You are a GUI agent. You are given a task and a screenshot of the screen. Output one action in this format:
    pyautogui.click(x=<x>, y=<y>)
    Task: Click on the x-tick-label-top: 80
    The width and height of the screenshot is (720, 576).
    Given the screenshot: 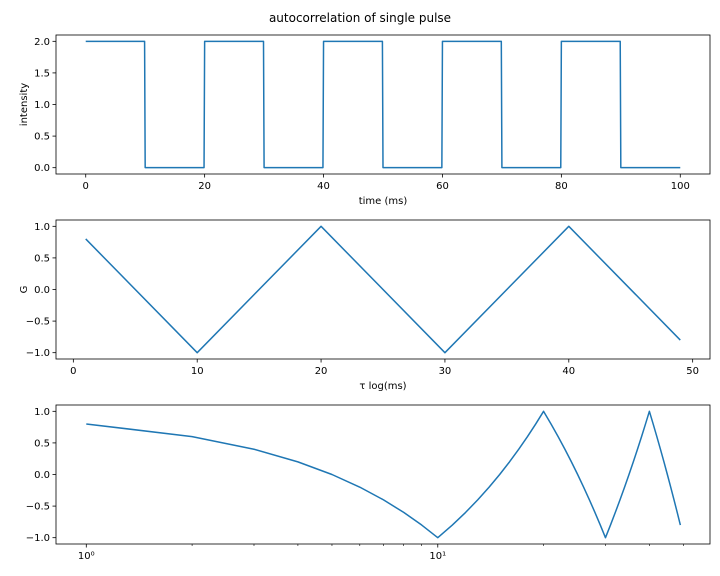 What is the action you would take?
    pyautogui.click(x=561, y=186)
    